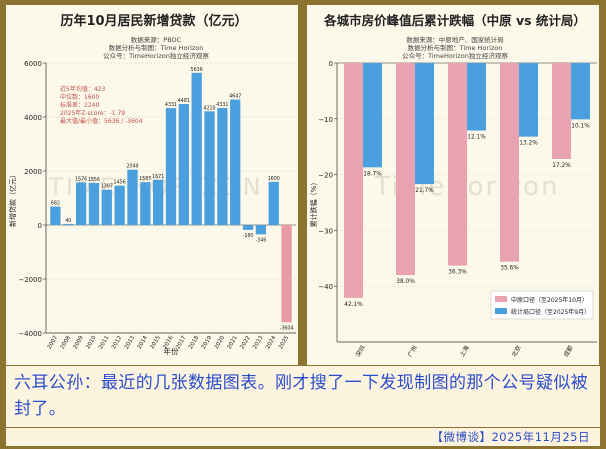  Describe the element at coordinates (360, 351) in the screenshot. I see `price-xtick-label: 深圳` at that location.